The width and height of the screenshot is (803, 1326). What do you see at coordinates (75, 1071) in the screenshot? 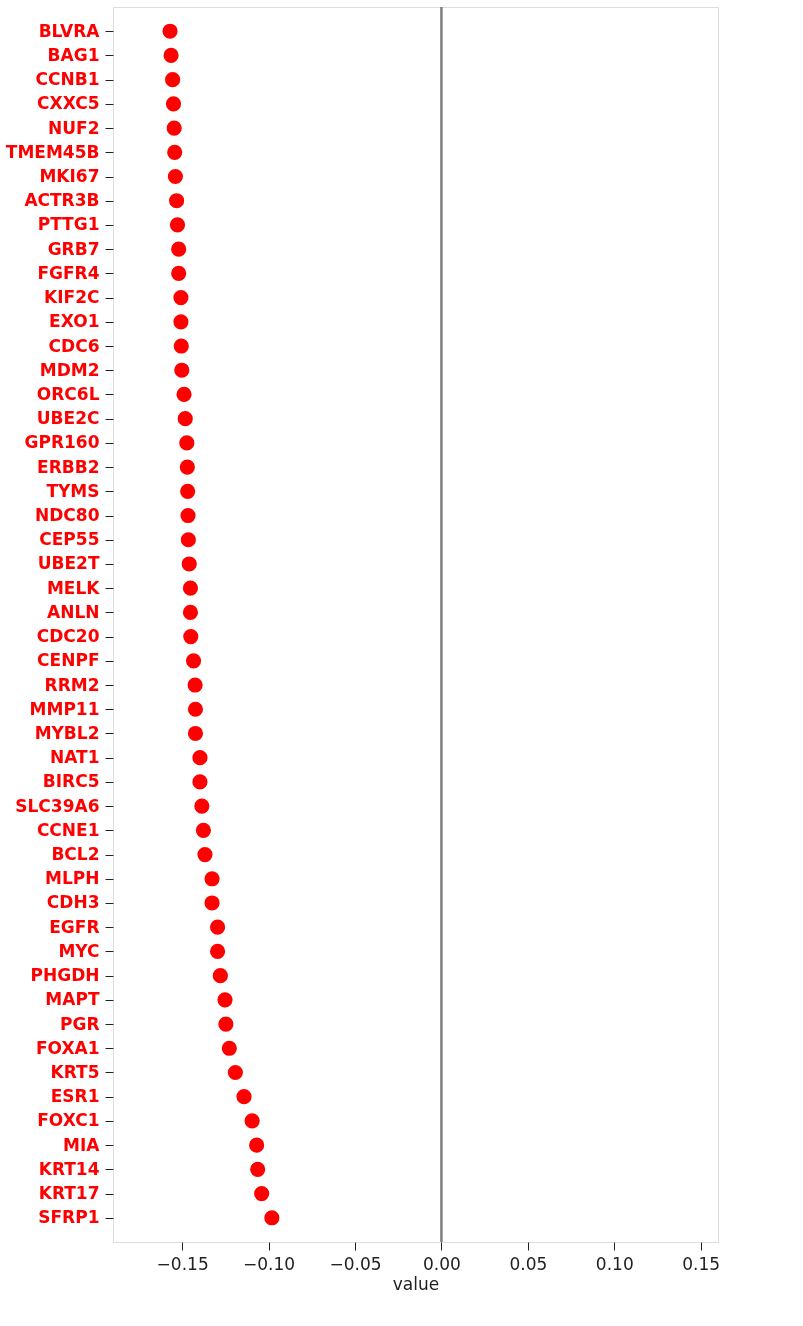
I see `y-tick-label: KRT5` at bounding box center [75, 1071].